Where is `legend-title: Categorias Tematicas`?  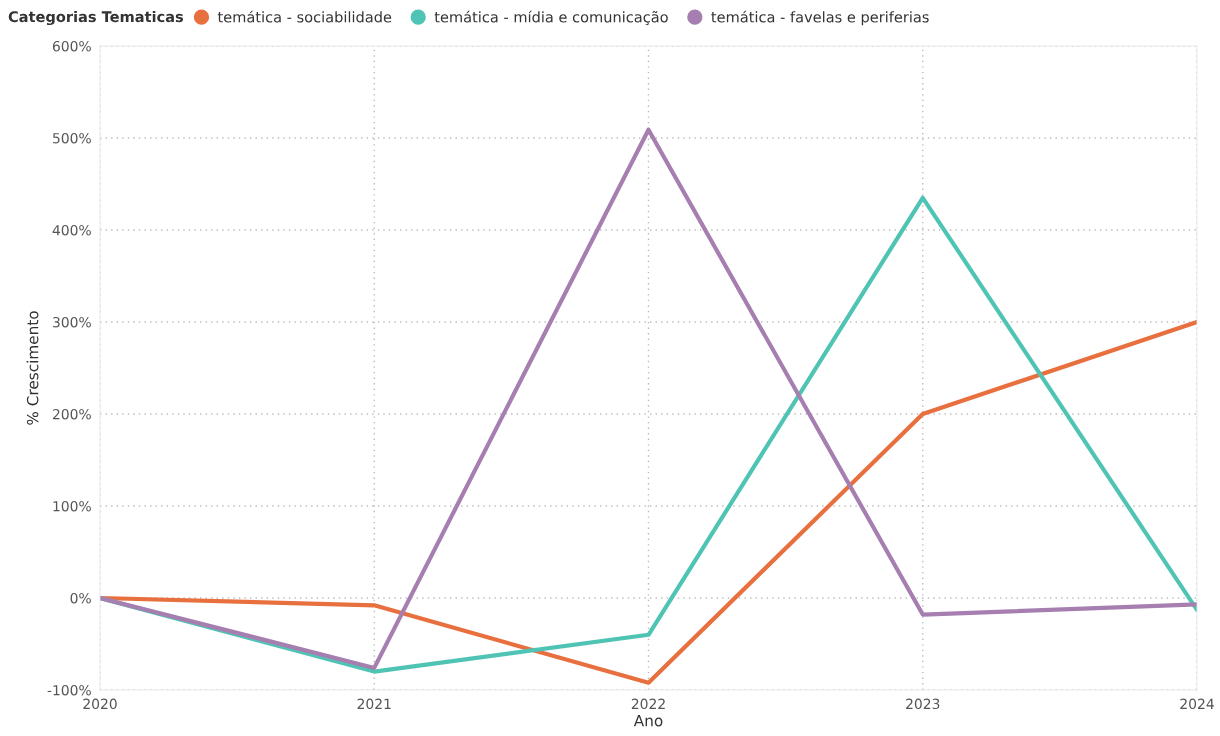
legend-title: Categorias Tematicas is located at coordinates (96, 18).